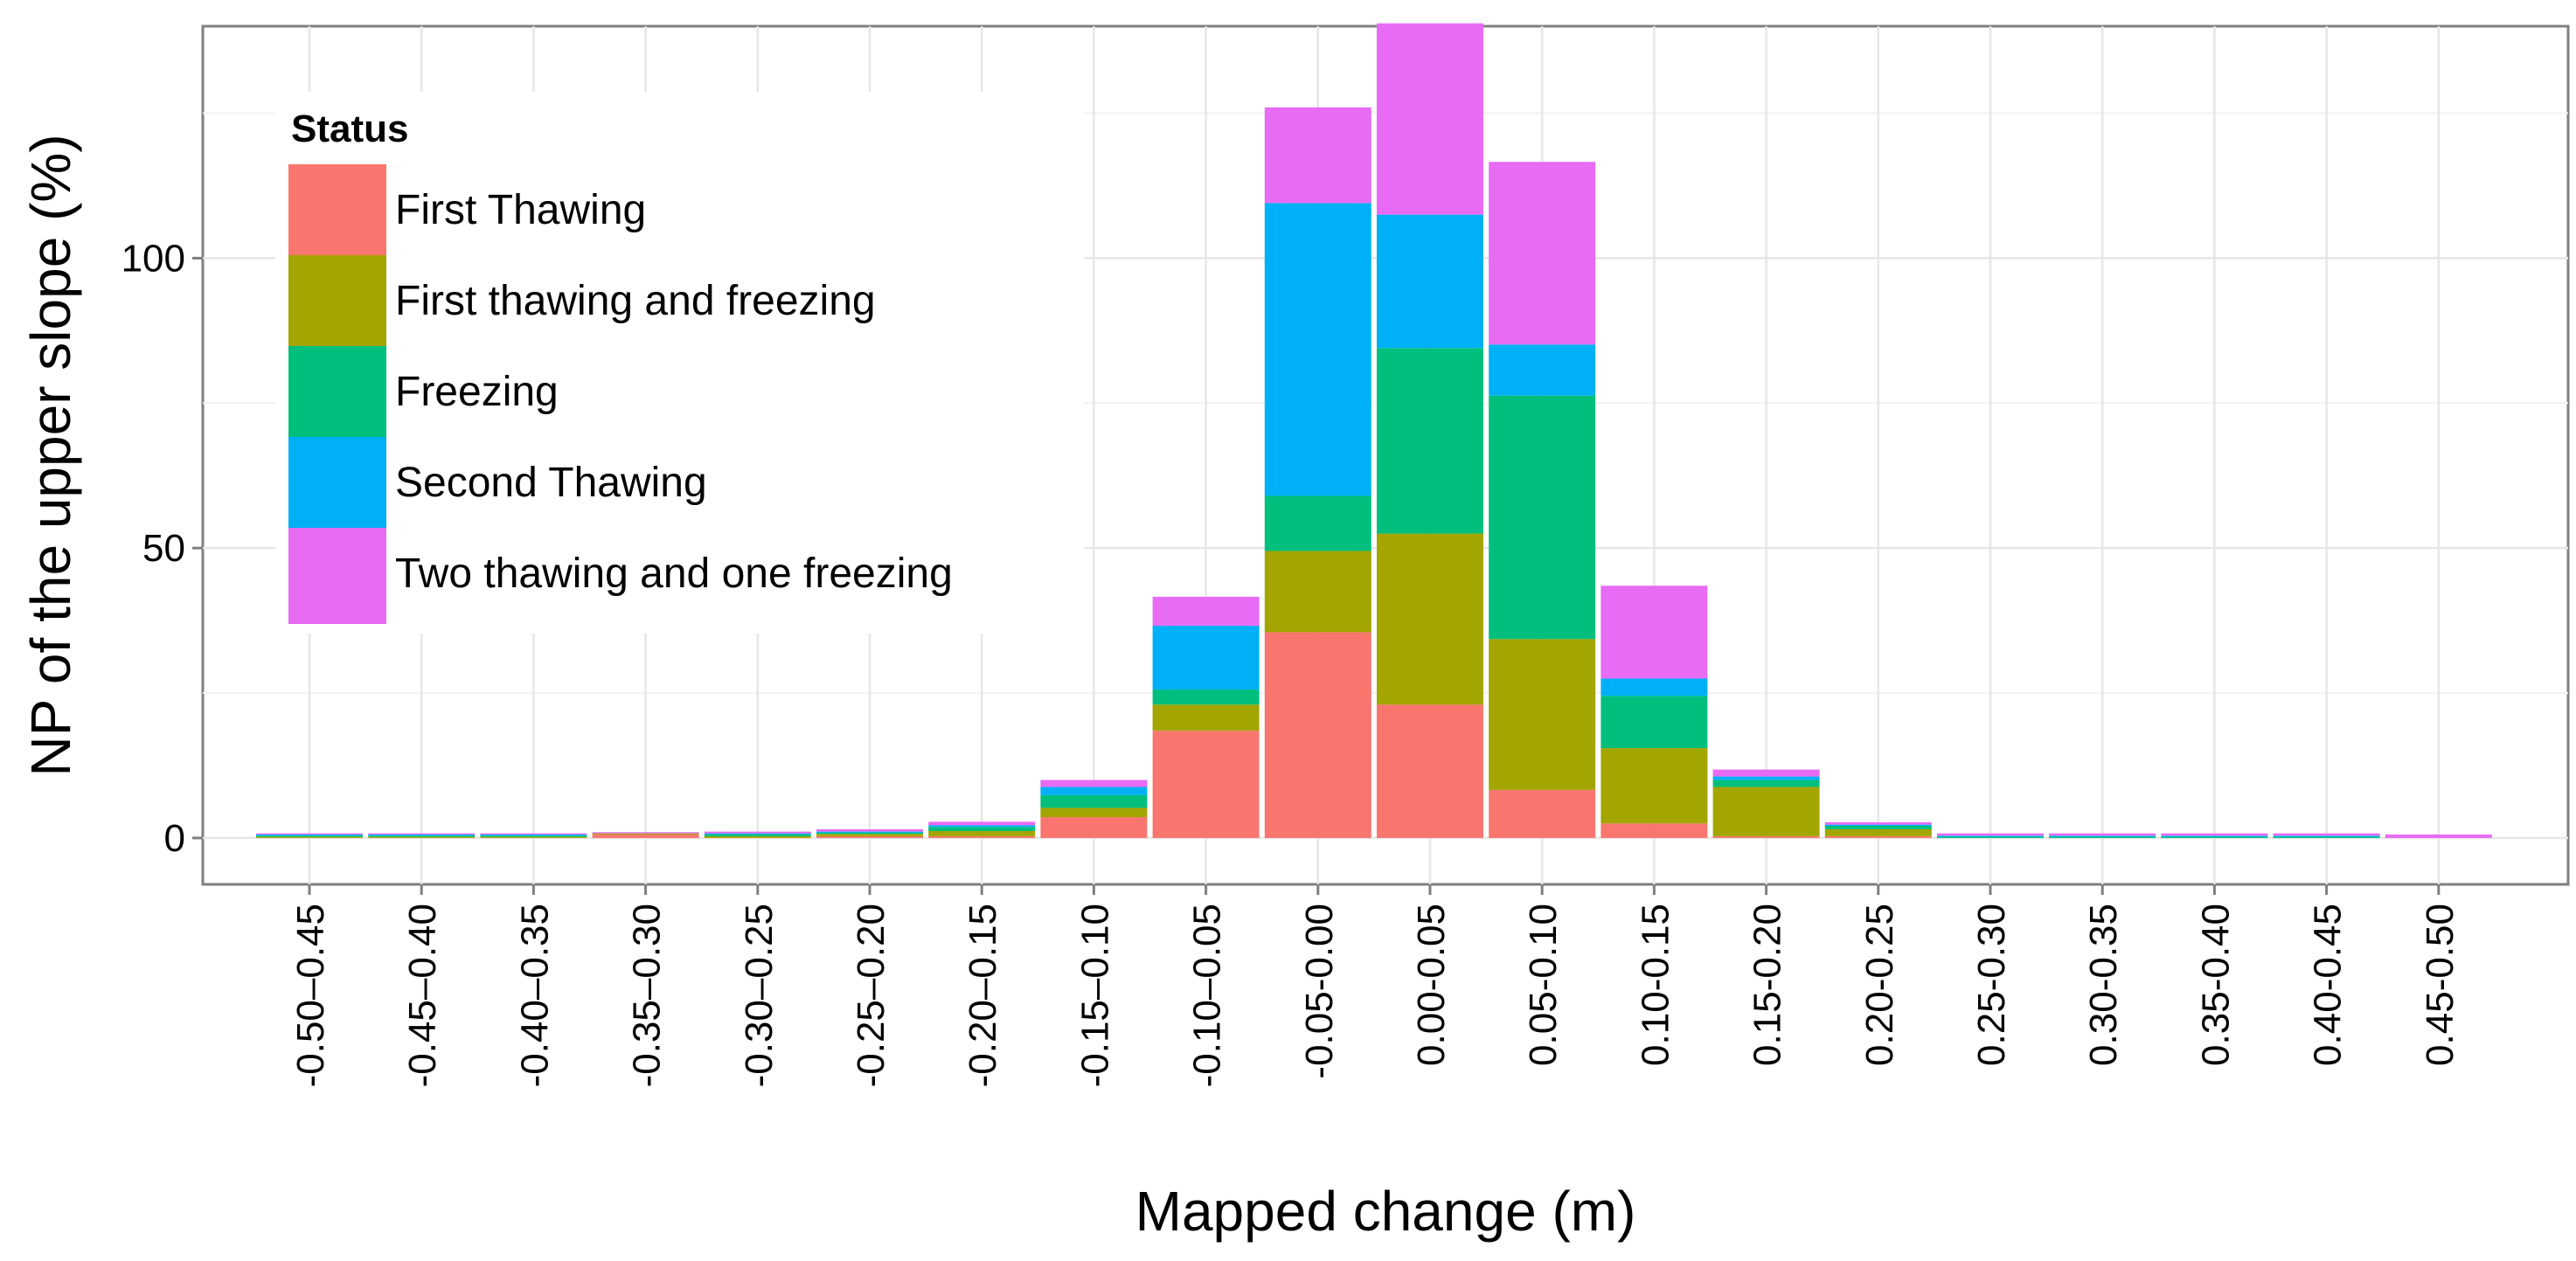 Image resolution: width=2576 pixels, height=1261 pixels. Describe the element at coordinates (51, 455) in the screenshot. I see `y-axis-title: NP of the upper slope (%)` at that location.